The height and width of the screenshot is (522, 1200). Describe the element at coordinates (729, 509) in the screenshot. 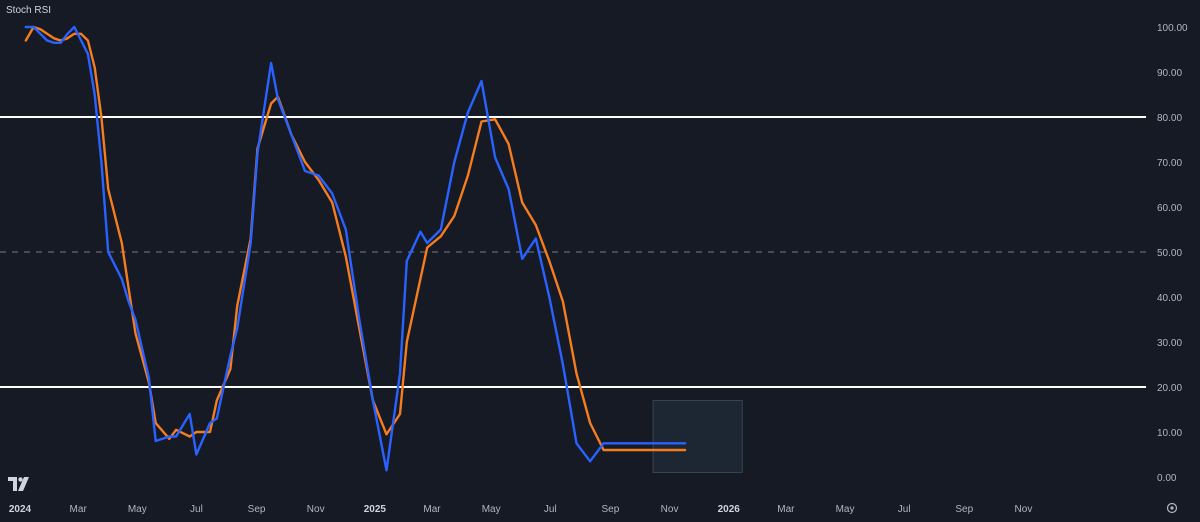

I see `x-tick-label: 2026` at that location.